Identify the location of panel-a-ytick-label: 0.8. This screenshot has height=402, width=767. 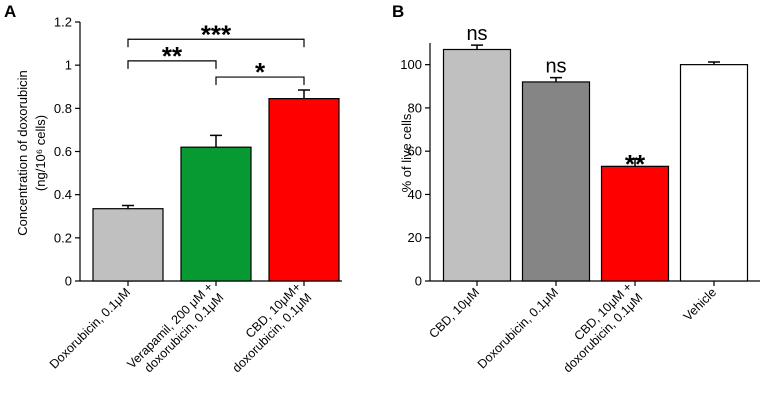
(63, 108).